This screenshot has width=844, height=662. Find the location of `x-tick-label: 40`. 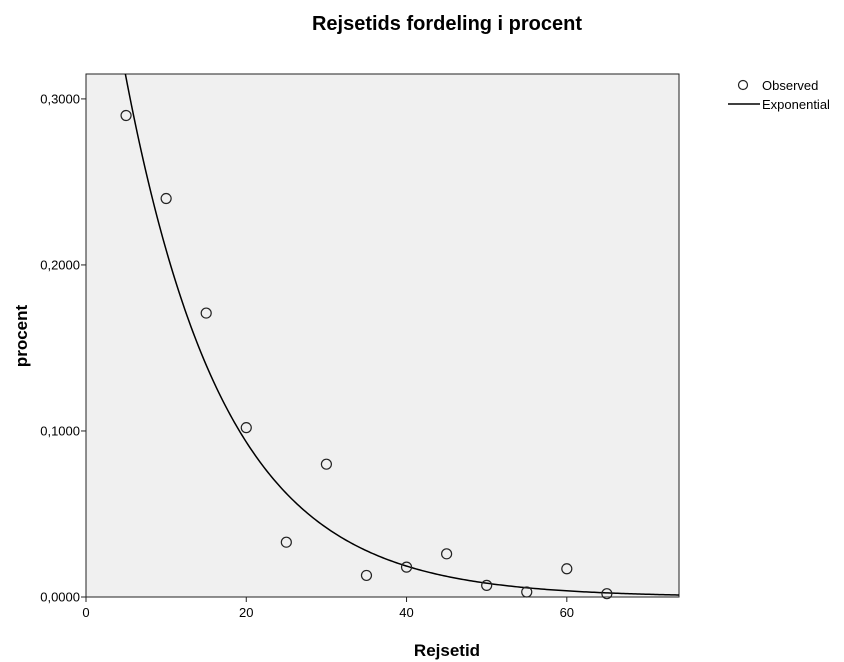

x-tick-label: 40 is located at coordinates (406, 612).